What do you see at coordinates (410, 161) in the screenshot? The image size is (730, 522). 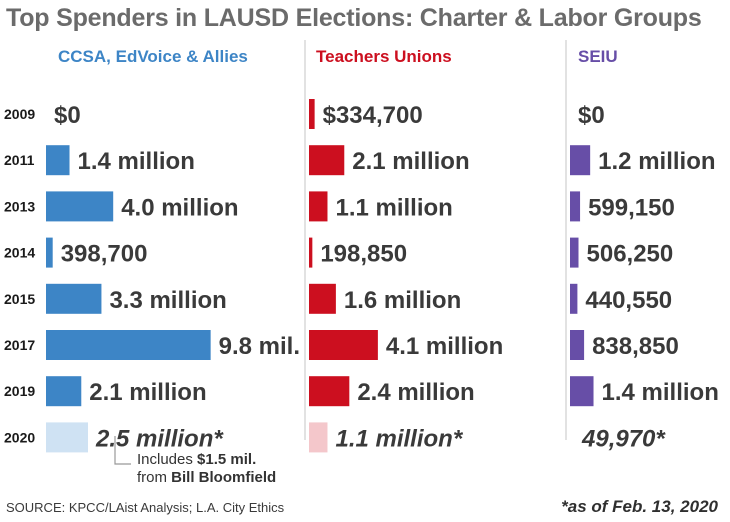 I see `value-label-teachers-2011: 2.1 million` at bounding box center [410, 161].